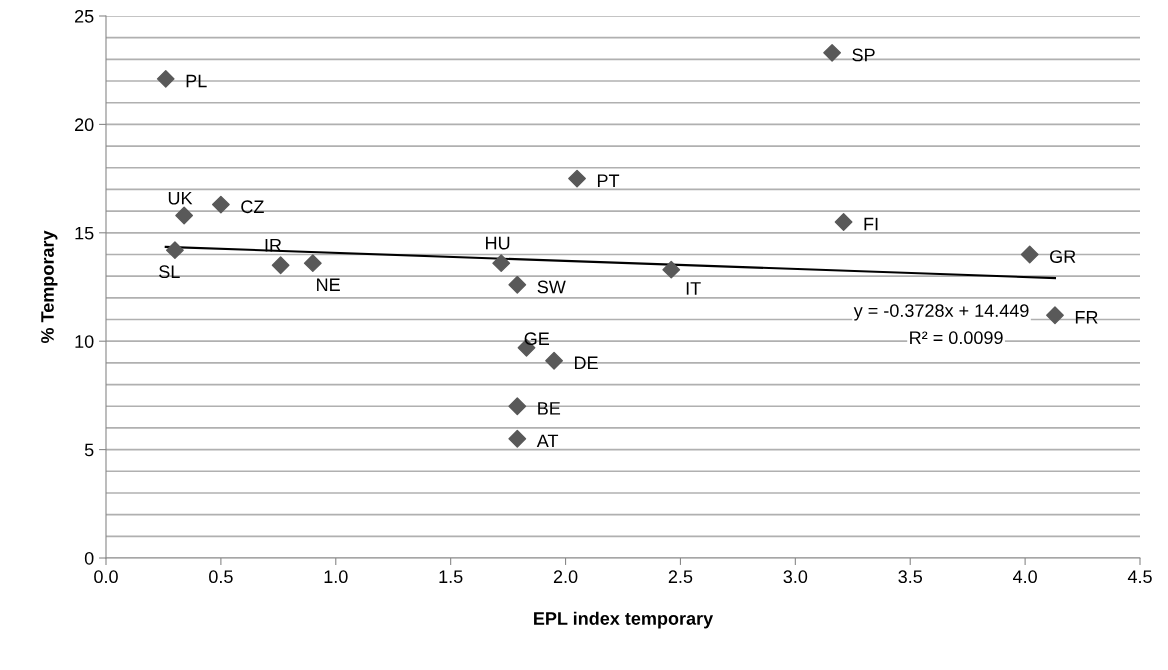  I want to click on y-tick-label: 25, so click(84, 16).